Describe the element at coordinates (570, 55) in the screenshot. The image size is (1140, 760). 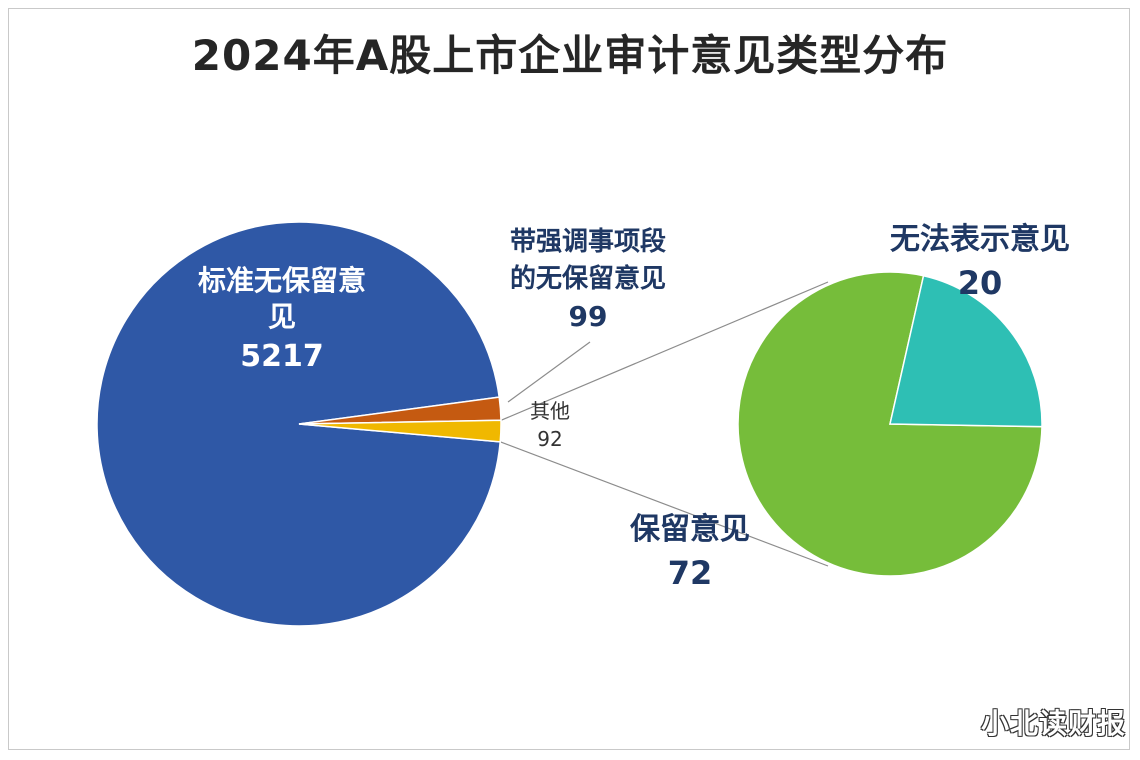
I see `chart-title: 2024年A股上市企业审计意见类型分布` at that location.